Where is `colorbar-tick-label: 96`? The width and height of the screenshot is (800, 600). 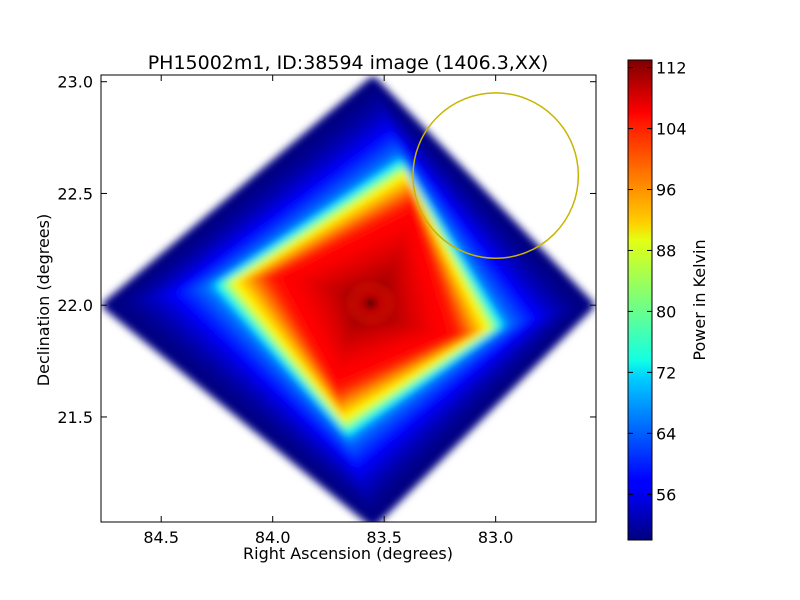 colorbar-tick-label: 96 is located at coordinates (666, 190).